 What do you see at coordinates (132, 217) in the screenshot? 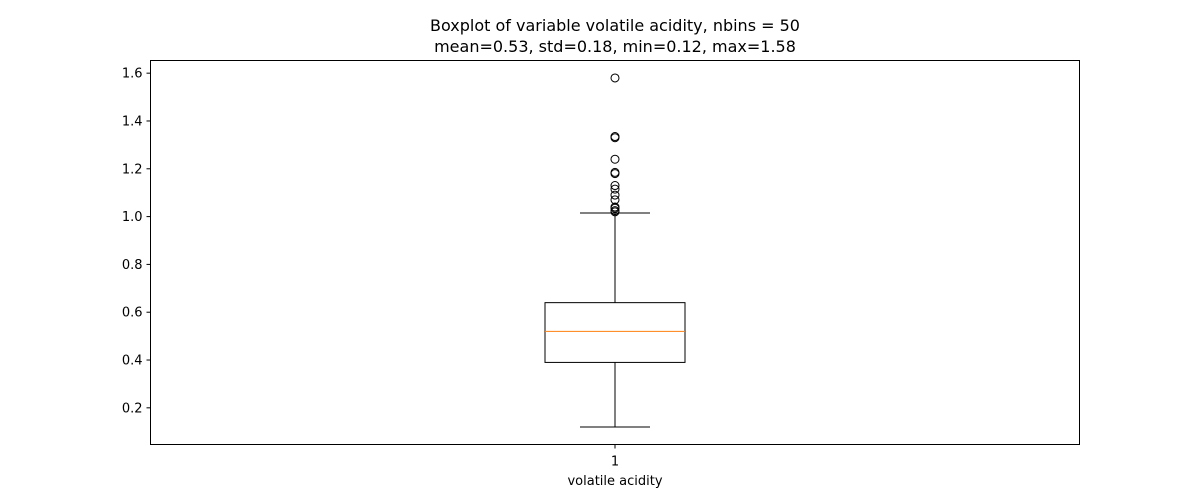
I see `y-tick-label: 1.0` at bounding box center [132, 217].